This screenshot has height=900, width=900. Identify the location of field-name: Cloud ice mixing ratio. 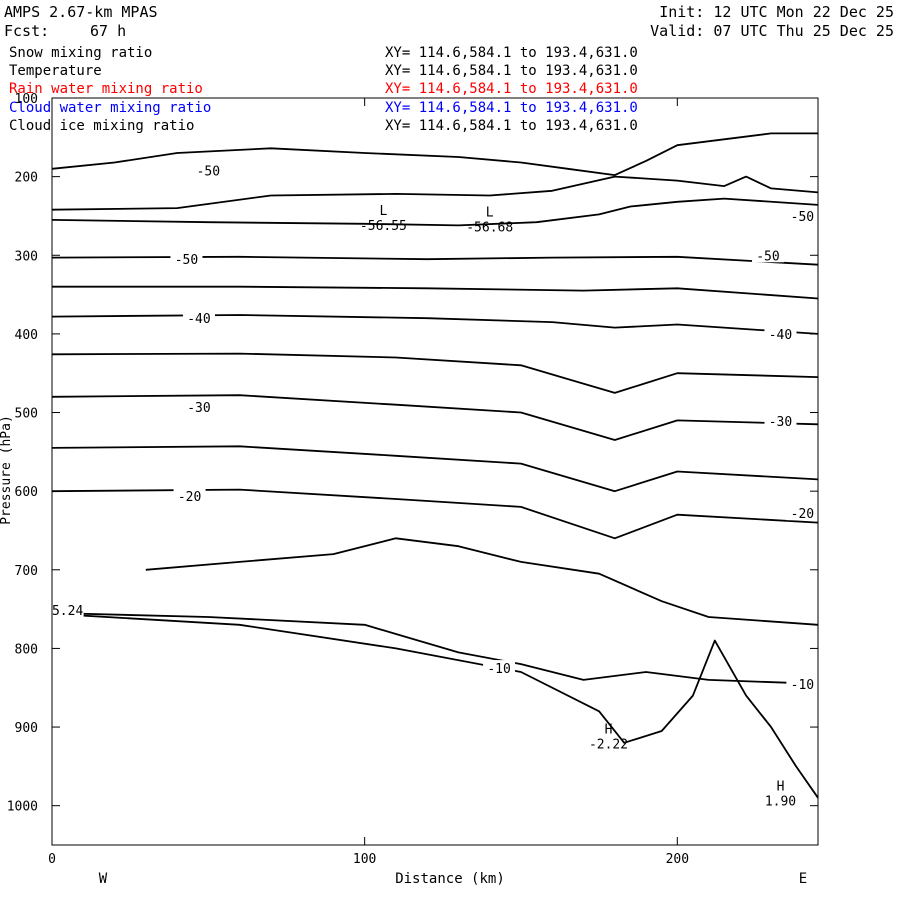
(102, 125).